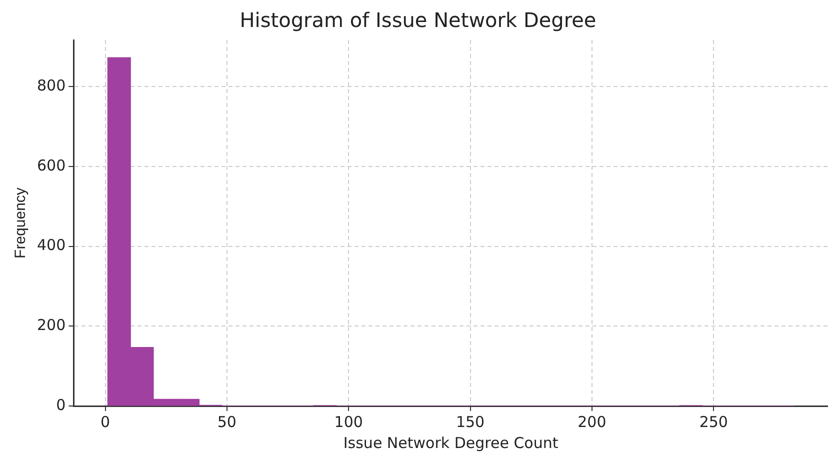  I want to click on x-tick-label: 0, so click(105, 421).